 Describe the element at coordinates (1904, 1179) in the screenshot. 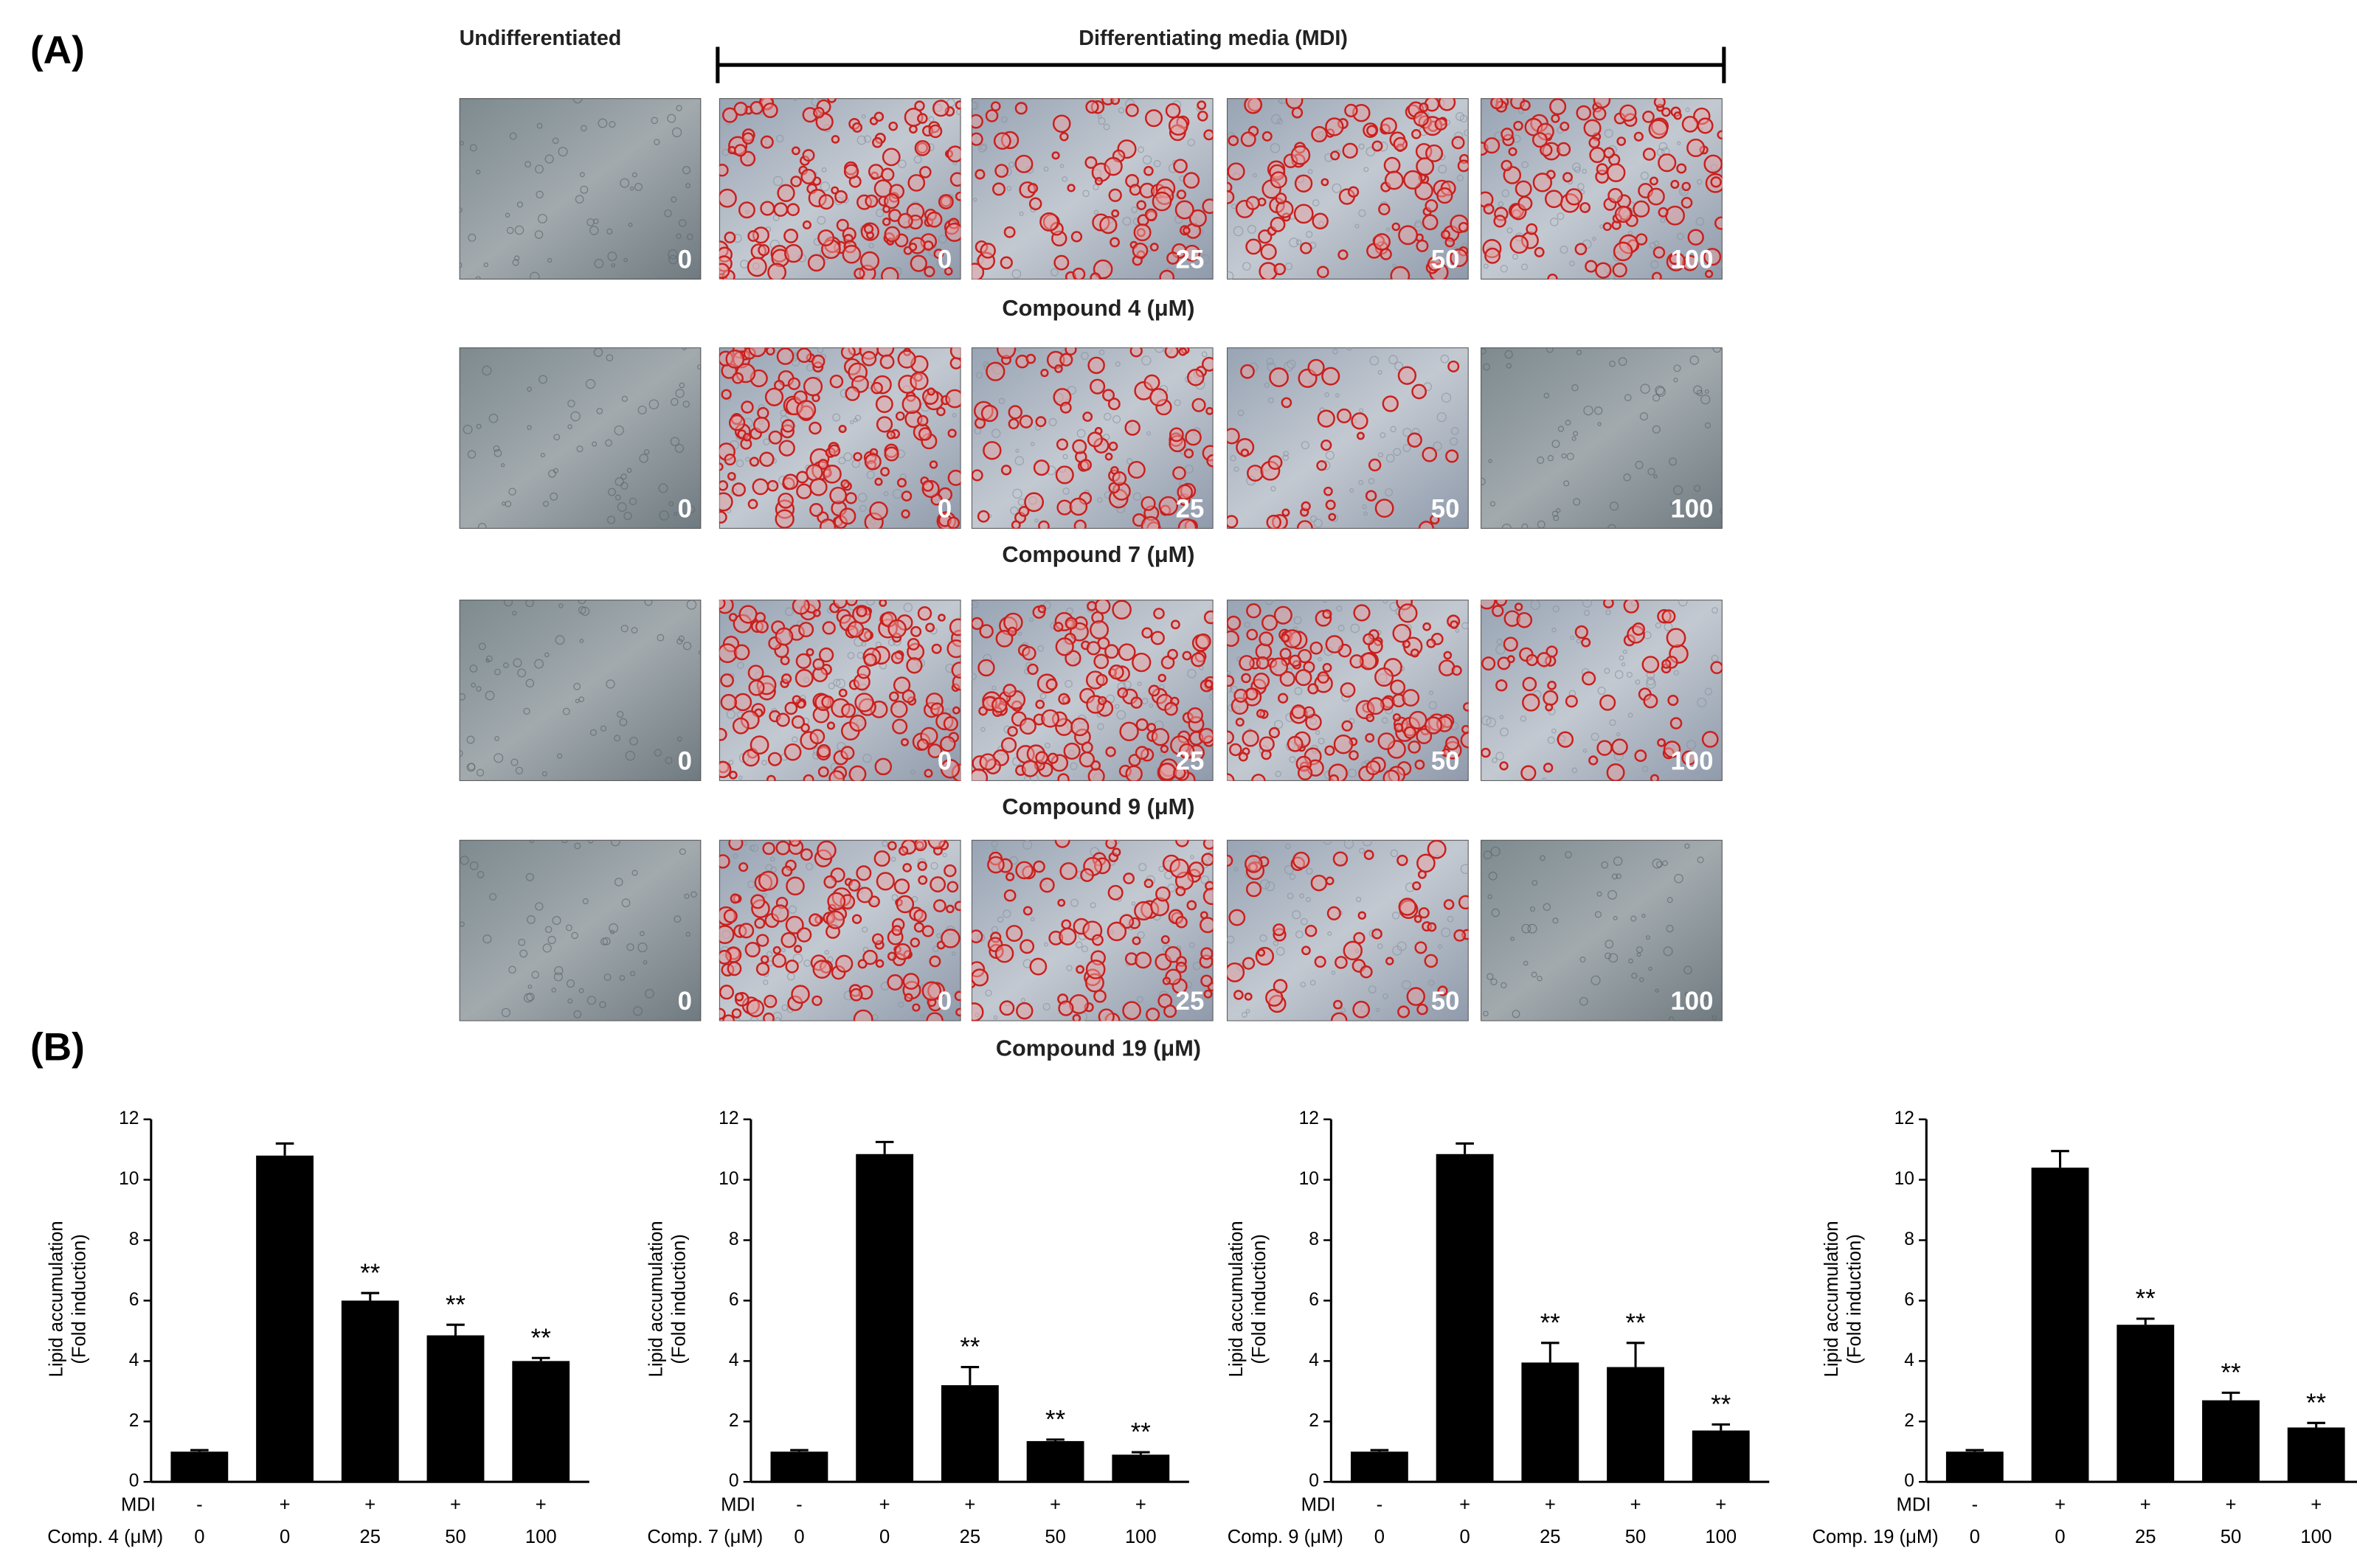

I see `y-tick-label: 10` at that location.